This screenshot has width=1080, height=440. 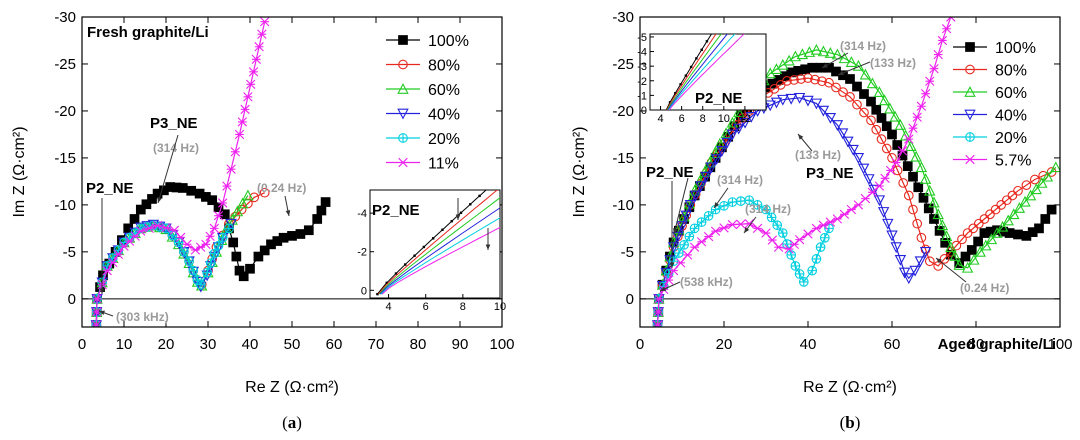 I want to click on annotation: P2_NE, so click(x=110, y=188).